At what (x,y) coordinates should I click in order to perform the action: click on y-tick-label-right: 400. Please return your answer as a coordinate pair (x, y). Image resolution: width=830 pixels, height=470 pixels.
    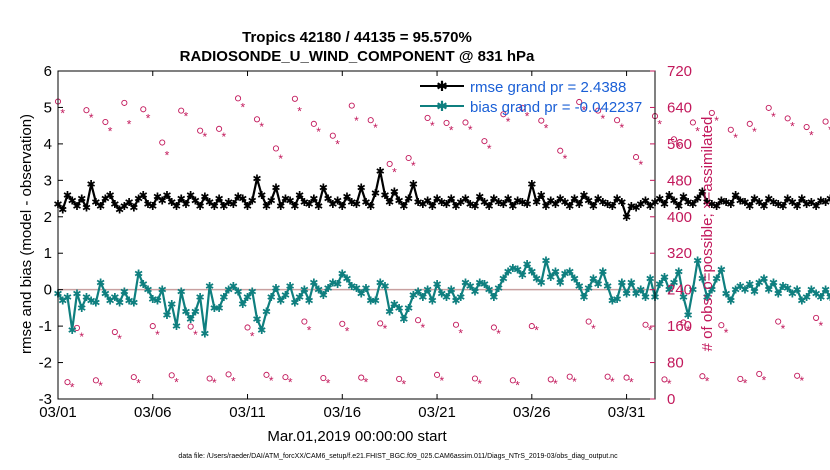
    Looking at the image, I should click on (679, 217).